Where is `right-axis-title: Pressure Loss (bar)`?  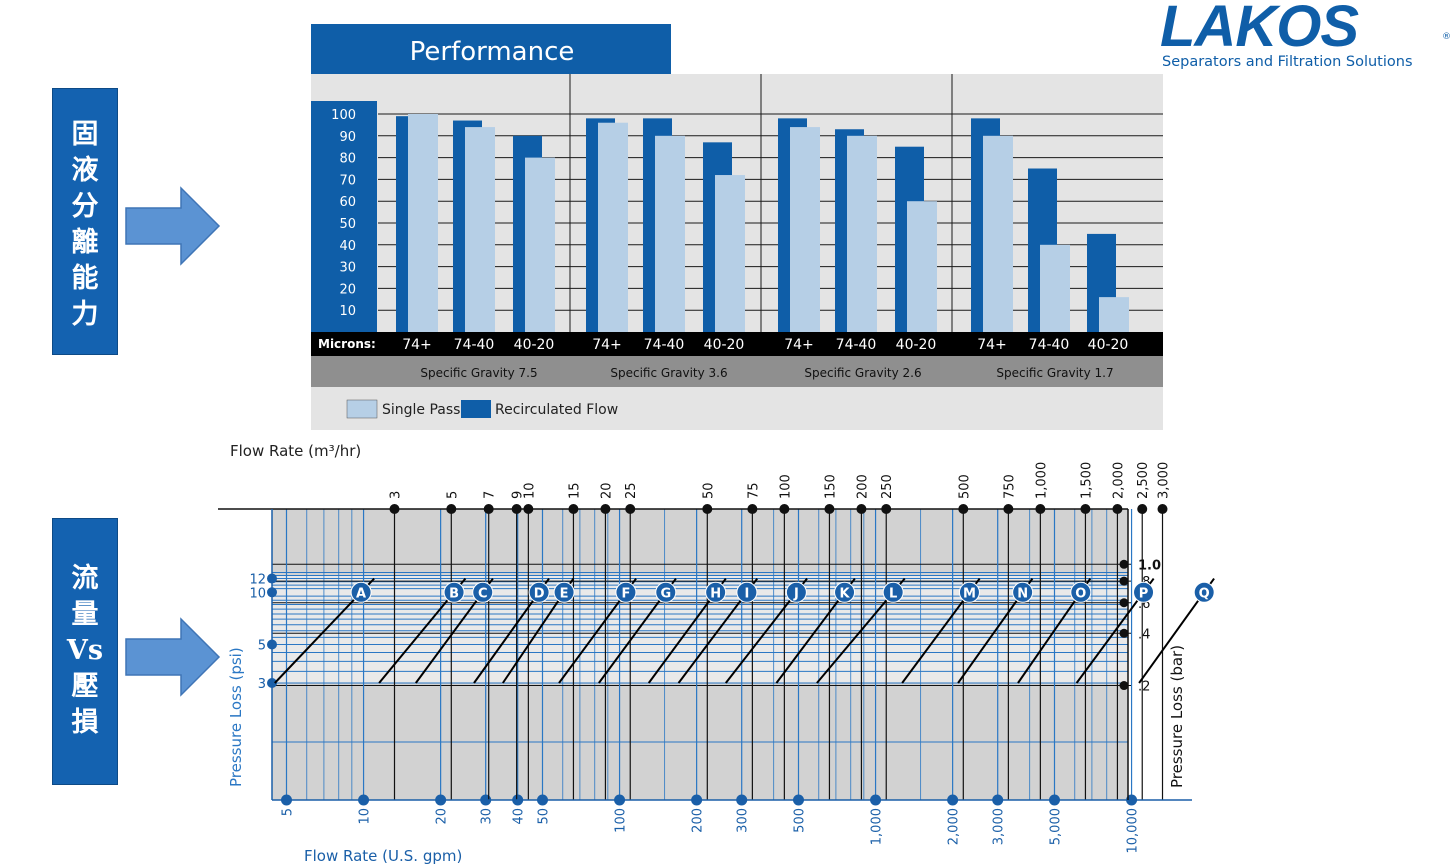
right-axis-title: Pressure Loss (bar) is located at coordinates (1177, 716).